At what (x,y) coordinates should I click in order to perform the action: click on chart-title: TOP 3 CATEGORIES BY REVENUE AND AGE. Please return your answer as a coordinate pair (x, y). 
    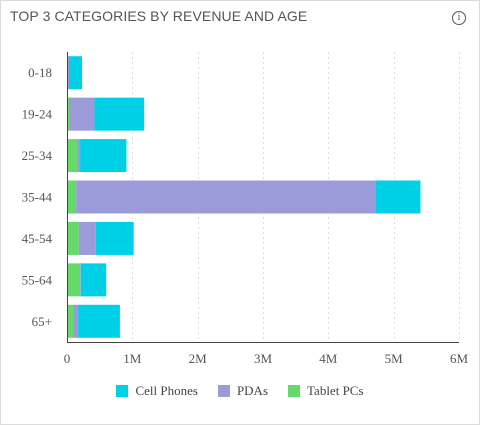
    Looking at the image, I should click on (159, 16).